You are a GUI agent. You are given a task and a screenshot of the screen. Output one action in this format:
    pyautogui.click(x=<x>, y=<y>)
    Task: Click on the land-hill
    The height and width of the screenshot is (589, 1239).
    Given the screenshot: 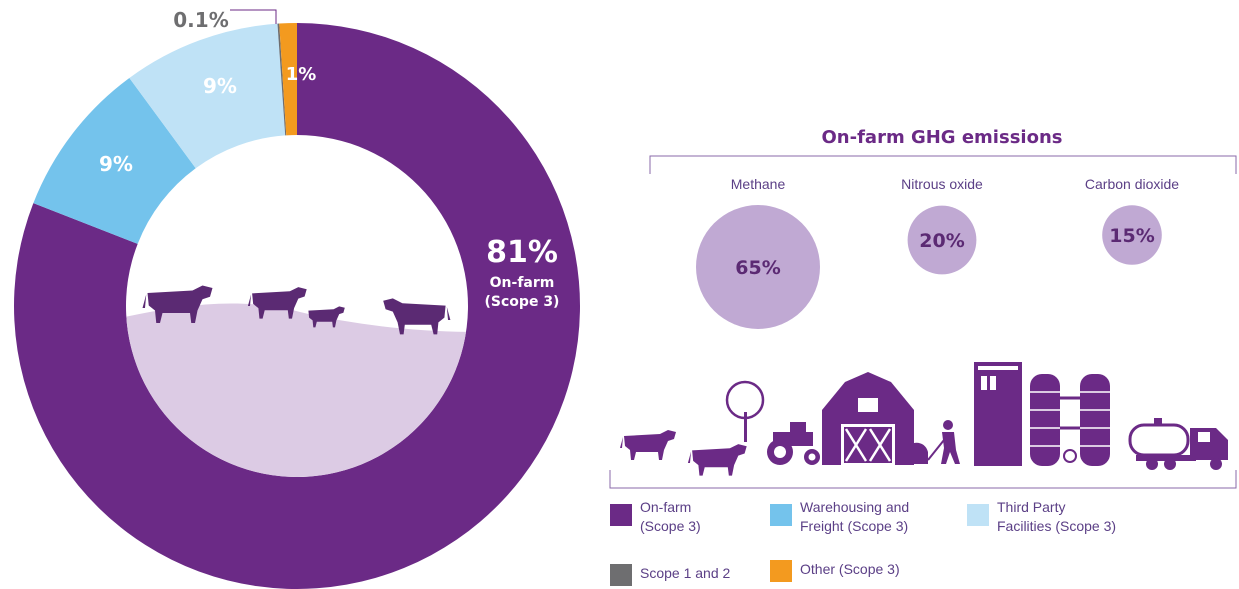 What is the action you would take?
    pyautogui.click(x=297, y=390)
    